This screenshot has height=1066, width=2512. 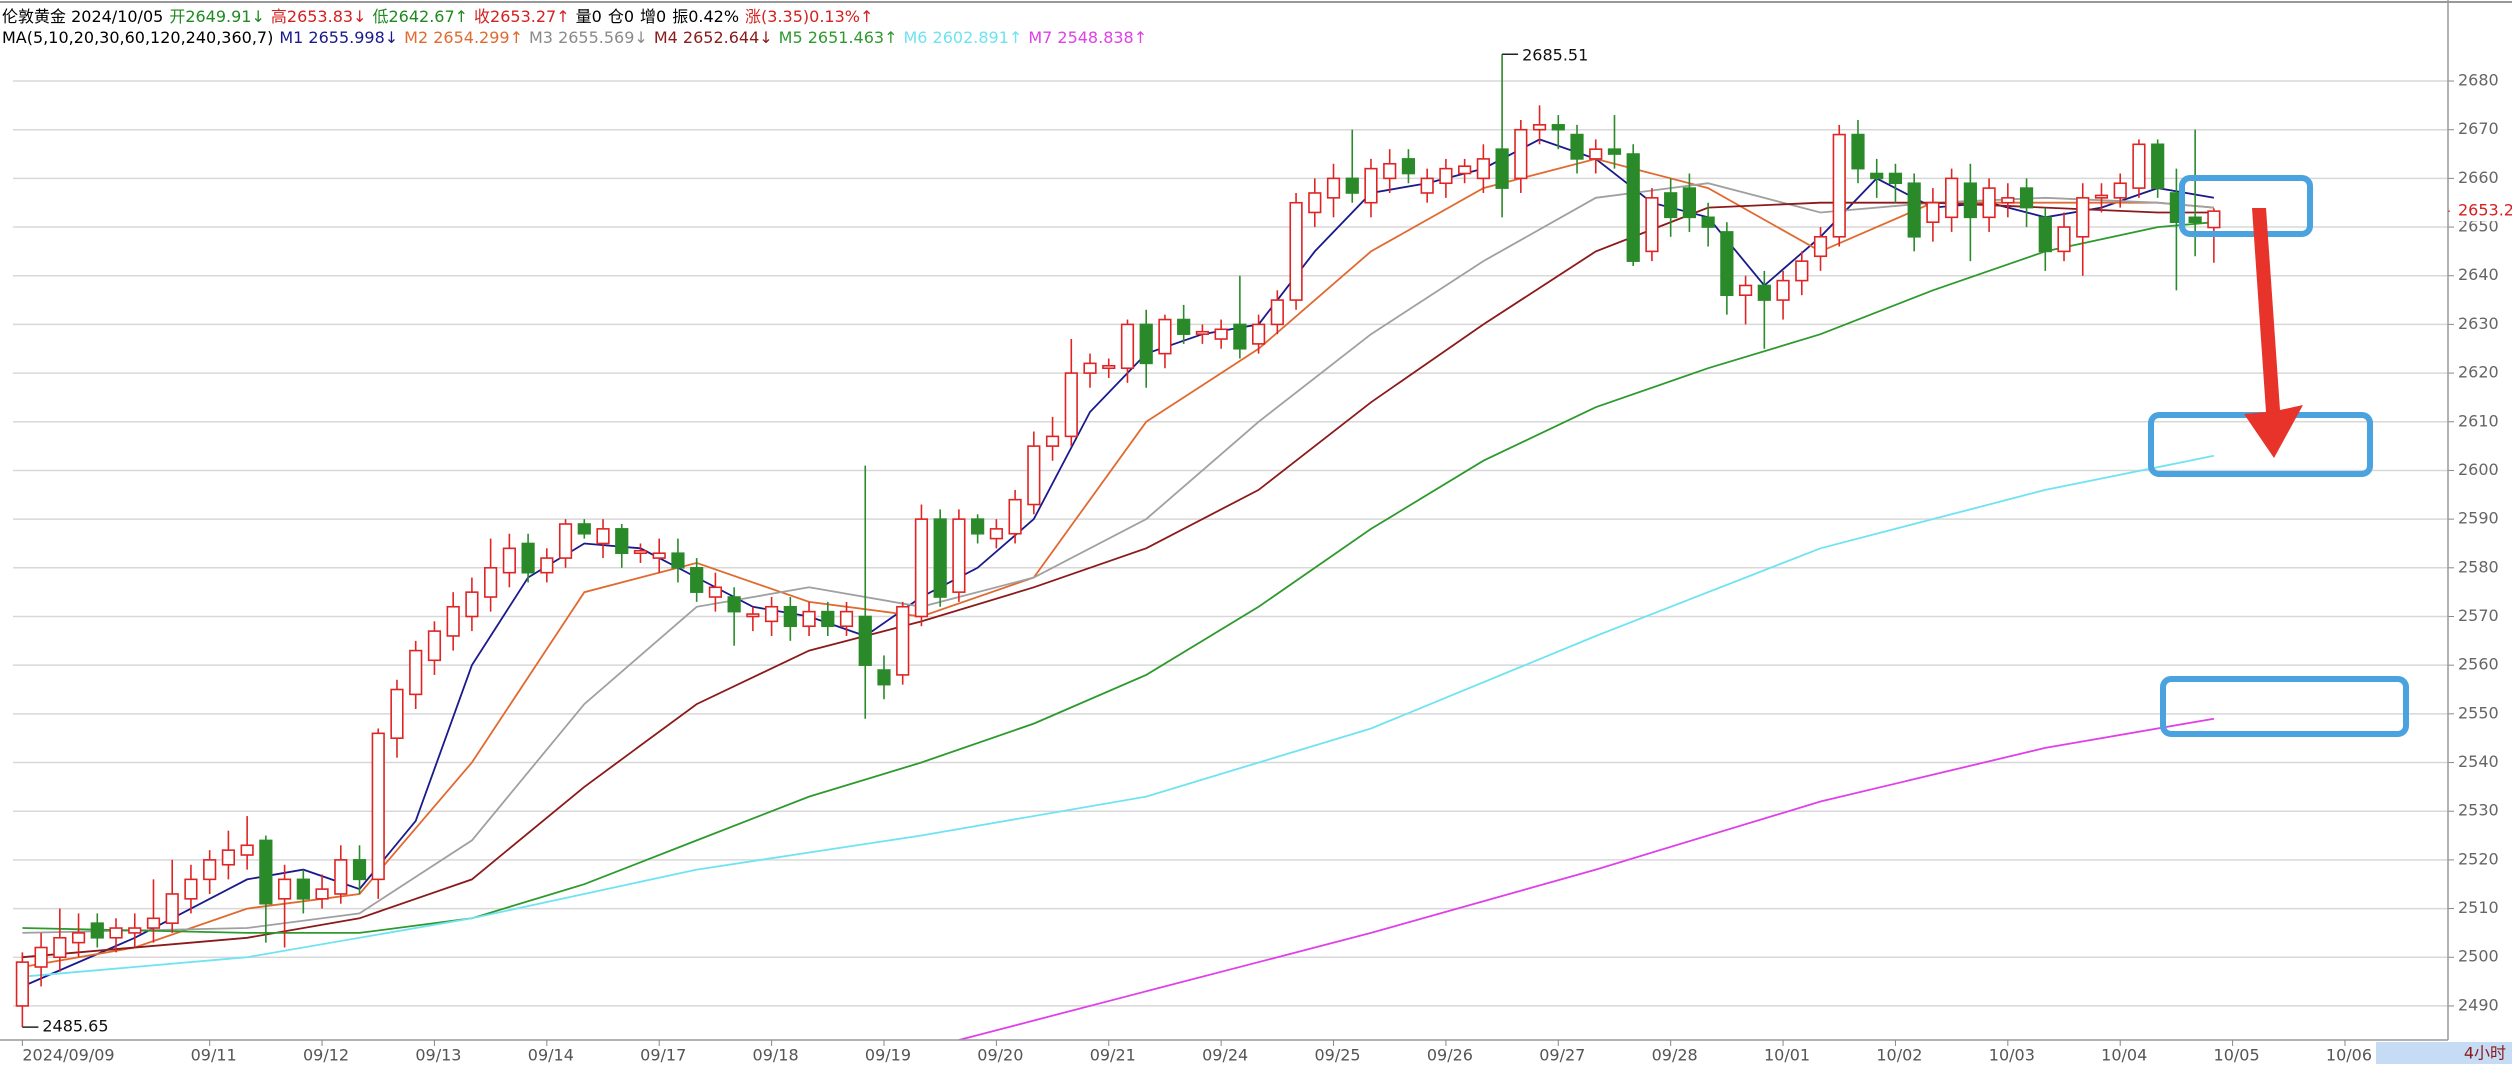 I want to click on header-item: 高2653.83↓, so click(x=318, y=16).